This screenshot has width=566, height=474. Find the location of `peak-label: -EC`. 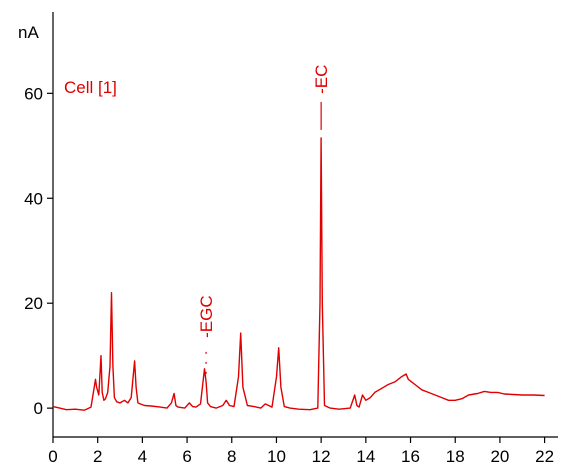

peak-label: -EC is located at coordinates (321, 79).